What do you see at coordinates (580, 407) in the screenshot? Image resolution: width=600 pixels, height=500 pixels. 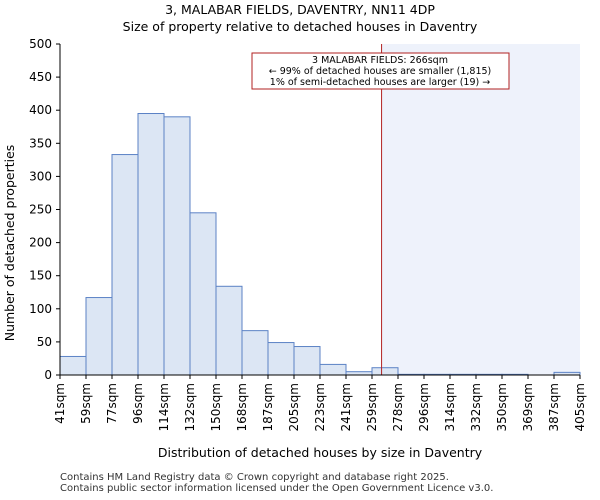 I see `x-tick-label: 405sqm` at bounding box center [580, 407].